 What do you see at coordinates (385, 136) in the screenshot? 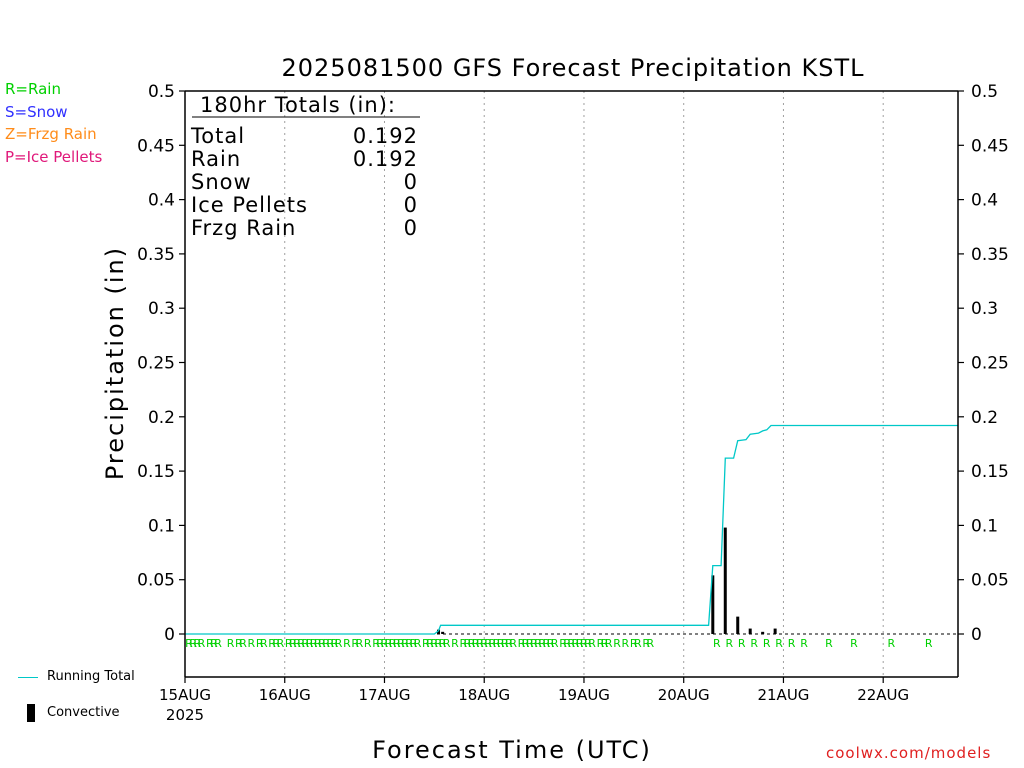
I see `totals-row-value: 0.192` at bounding box center [385, 136].